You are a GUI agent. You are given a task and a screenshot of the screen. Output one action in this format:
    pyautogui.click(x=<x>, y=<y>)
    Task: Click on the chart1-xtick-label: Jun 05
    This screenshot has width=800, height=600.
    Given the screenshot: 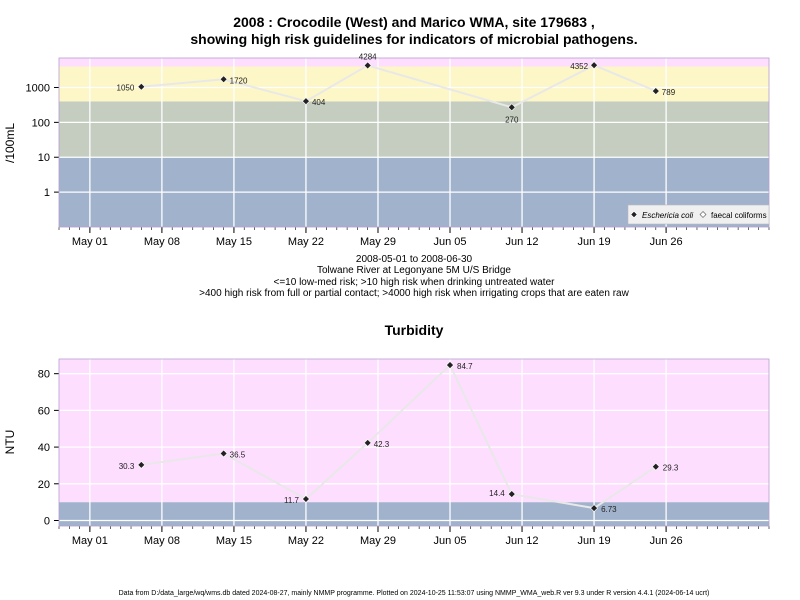 What is the action you would take?
    pyautogui.click(x=449, y=242)
    